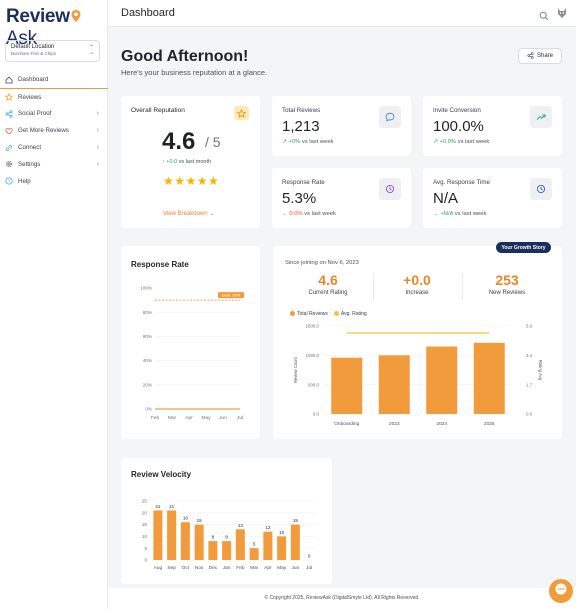 This screenshot has height=609, width=576. Describe the element at coordinates (171, 568) in the screenshot. I see `x-tick-label: Sep` at that location.